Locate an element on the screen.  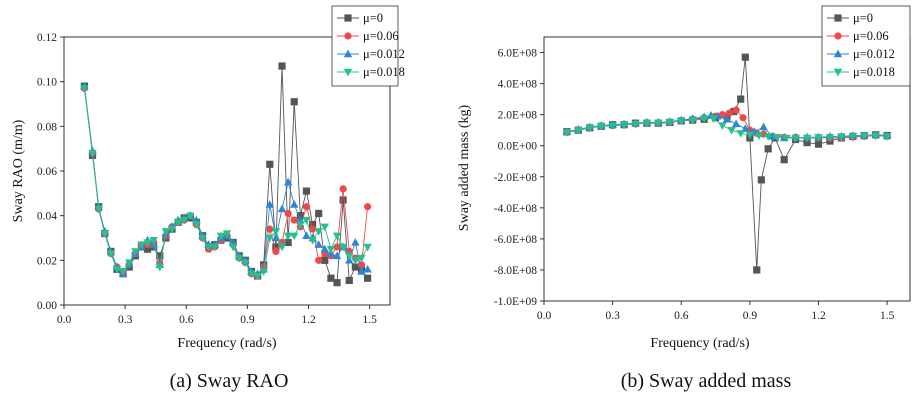
x-tick-label: 0.3 is located at coordinates (125, 320).